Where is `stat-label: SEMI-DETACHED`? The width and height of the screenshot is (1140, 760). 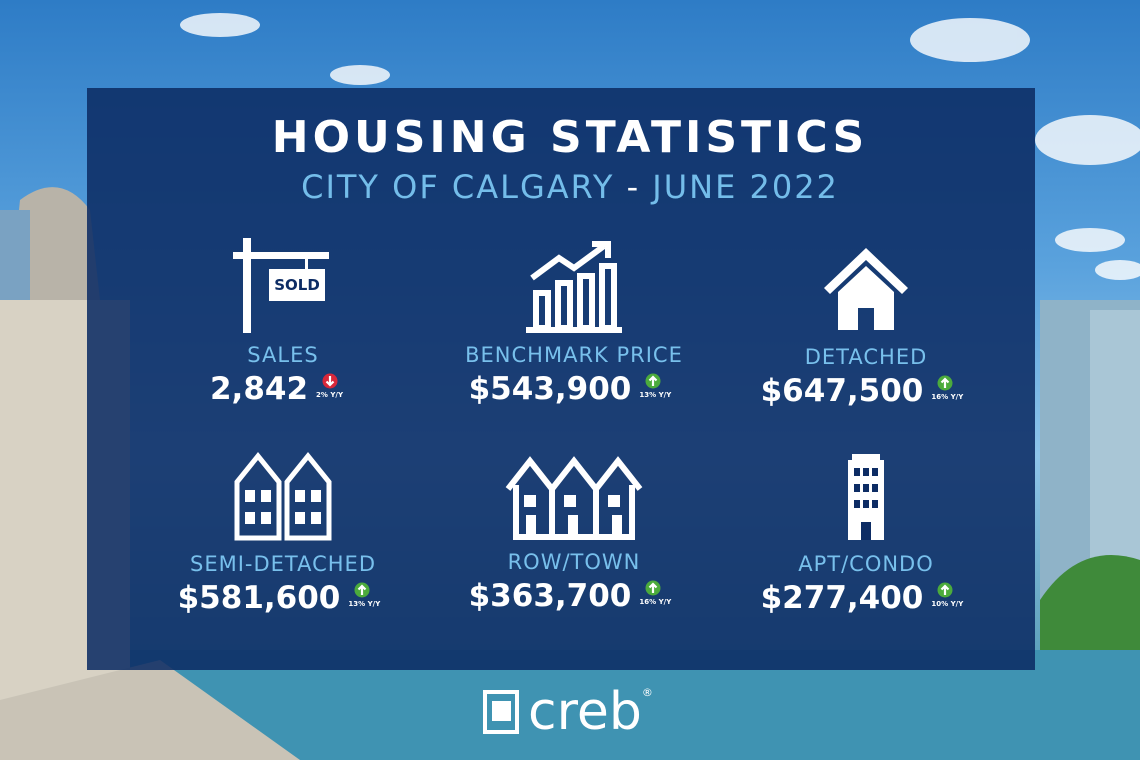
stat-label: SEMI-DETACHED is located at coordinates (282, 564).